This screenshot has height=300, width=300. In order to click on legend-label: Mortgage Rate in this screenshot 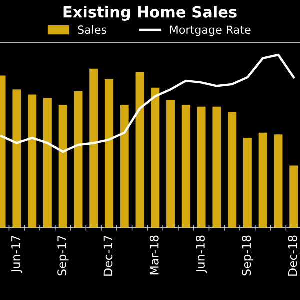, I will do `click(210, 31)`.